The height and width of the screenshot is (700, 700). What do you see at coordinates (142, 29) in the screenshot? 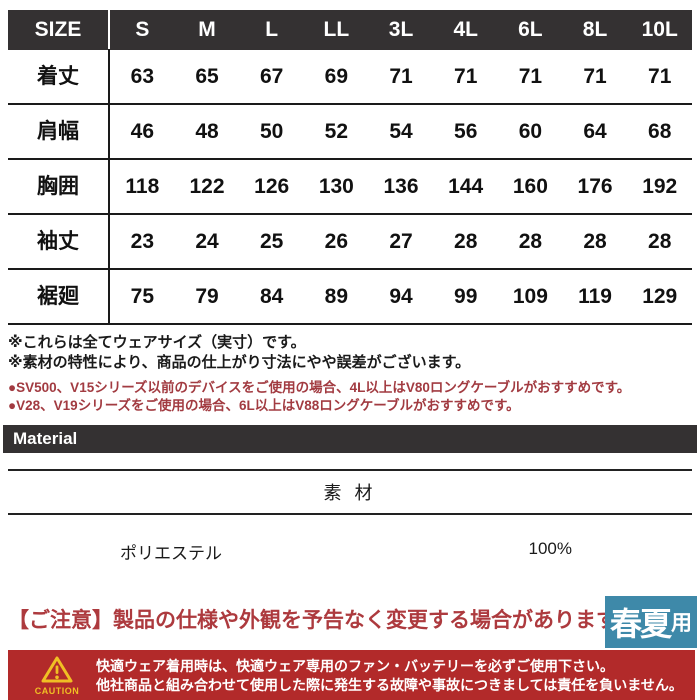
I see `size-col-header: S` at bounding box center [142, 29].